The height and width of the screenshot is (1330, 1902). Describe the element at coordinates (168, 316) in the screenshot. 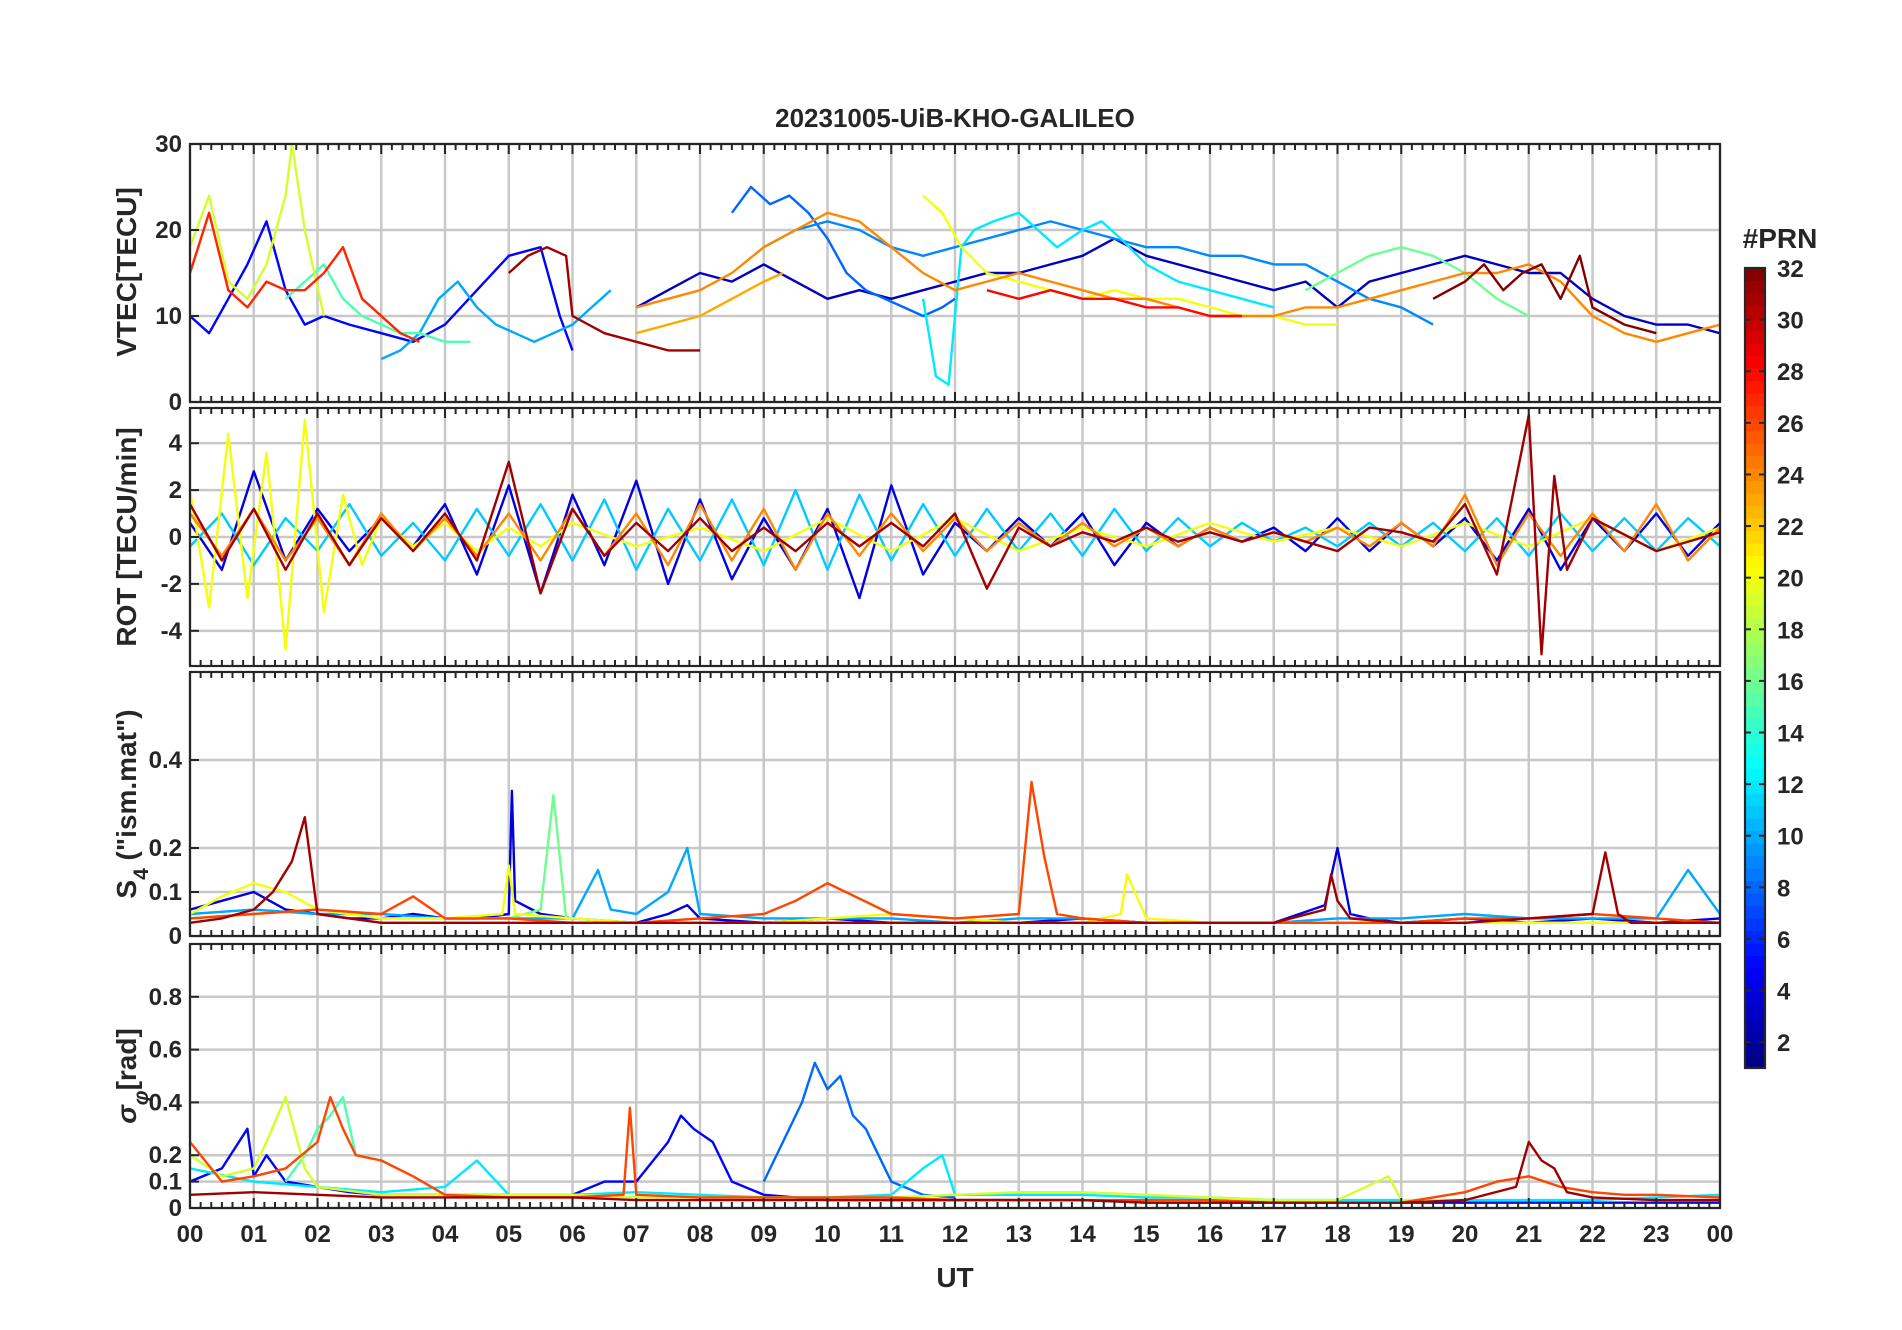

I see `y-tick-label: 10` at that location.